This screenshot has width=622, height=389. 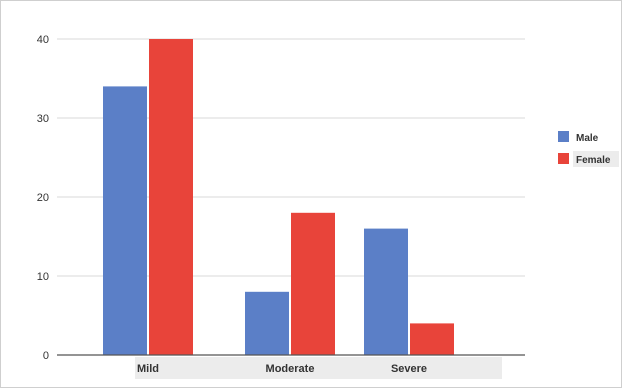 I want to click on y-tick-labels: 0 10 20 30 40, so click(x=43, y=198).